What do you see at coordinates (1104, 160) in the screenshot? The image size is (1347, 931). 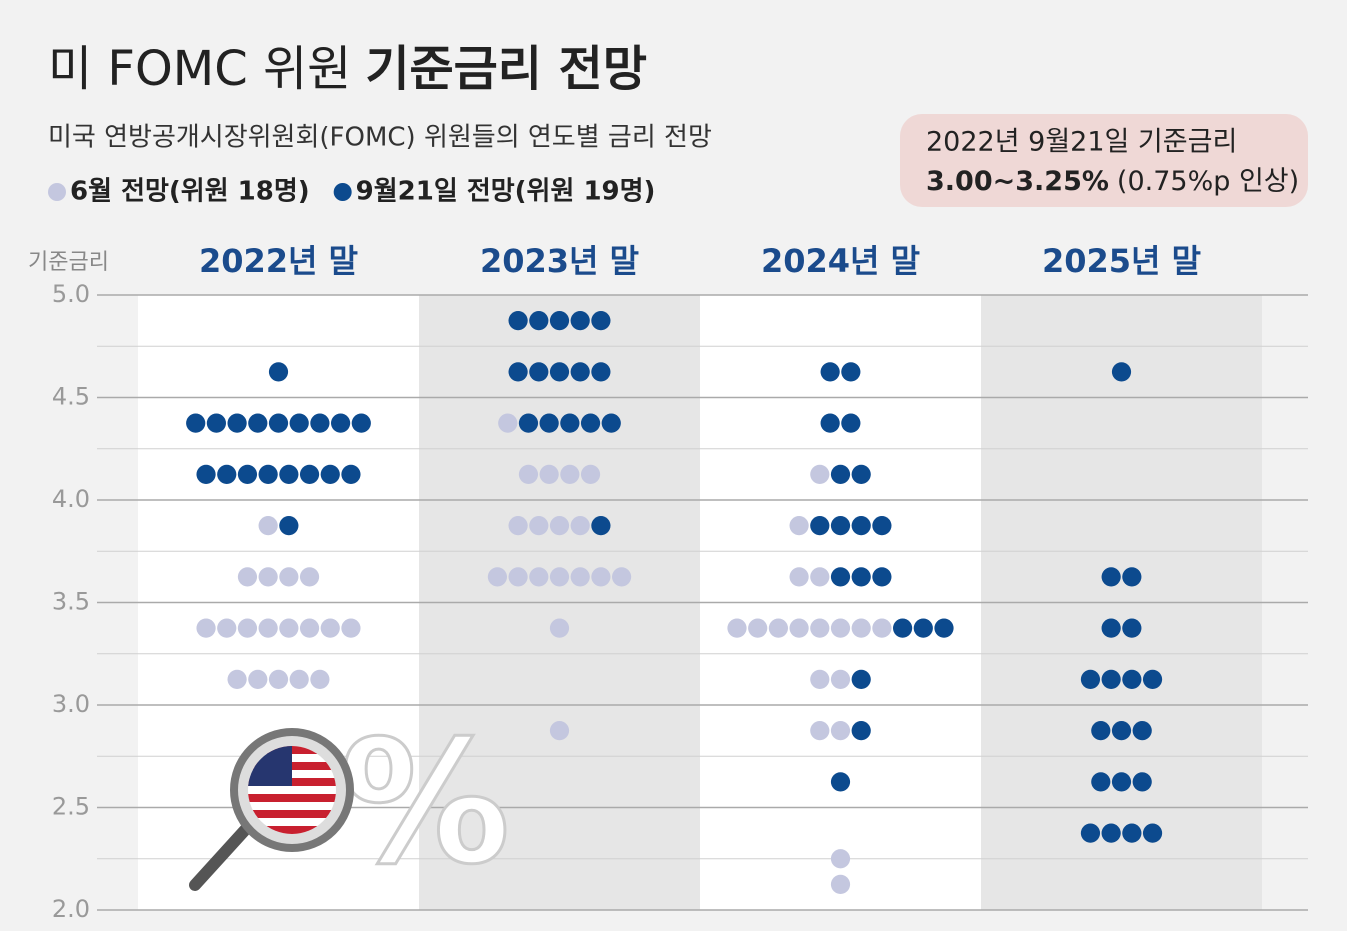 I see `callout-box` at bounding box center [1104, 160].